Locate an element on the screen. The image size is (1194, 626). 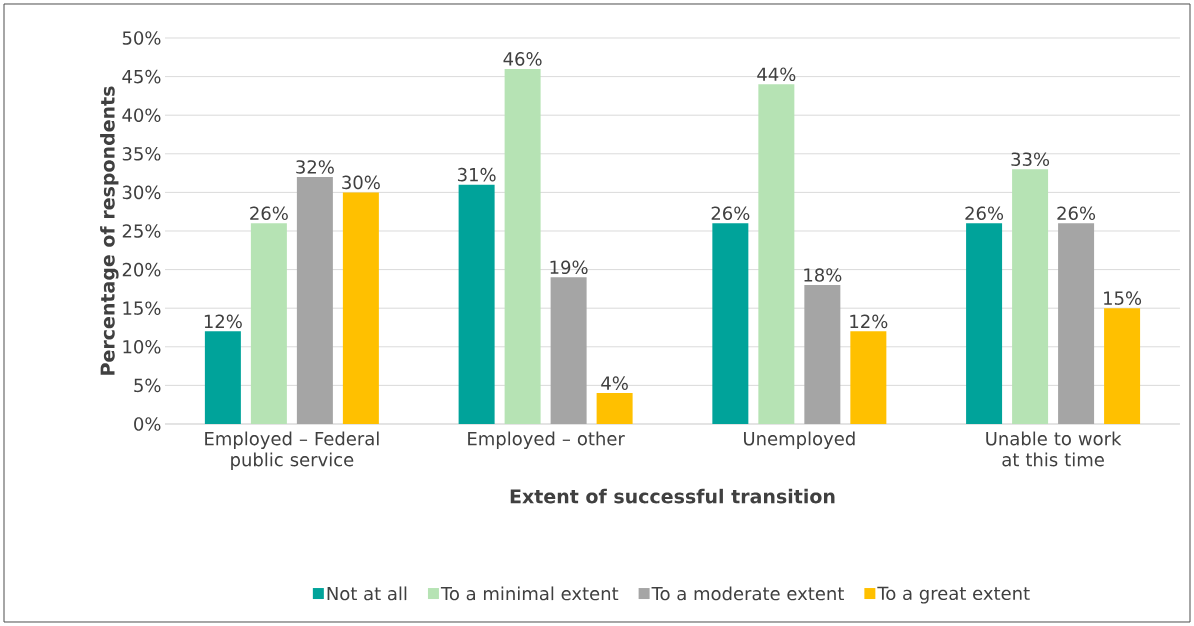
data-label: 44% is located at coordinates (776, 74).